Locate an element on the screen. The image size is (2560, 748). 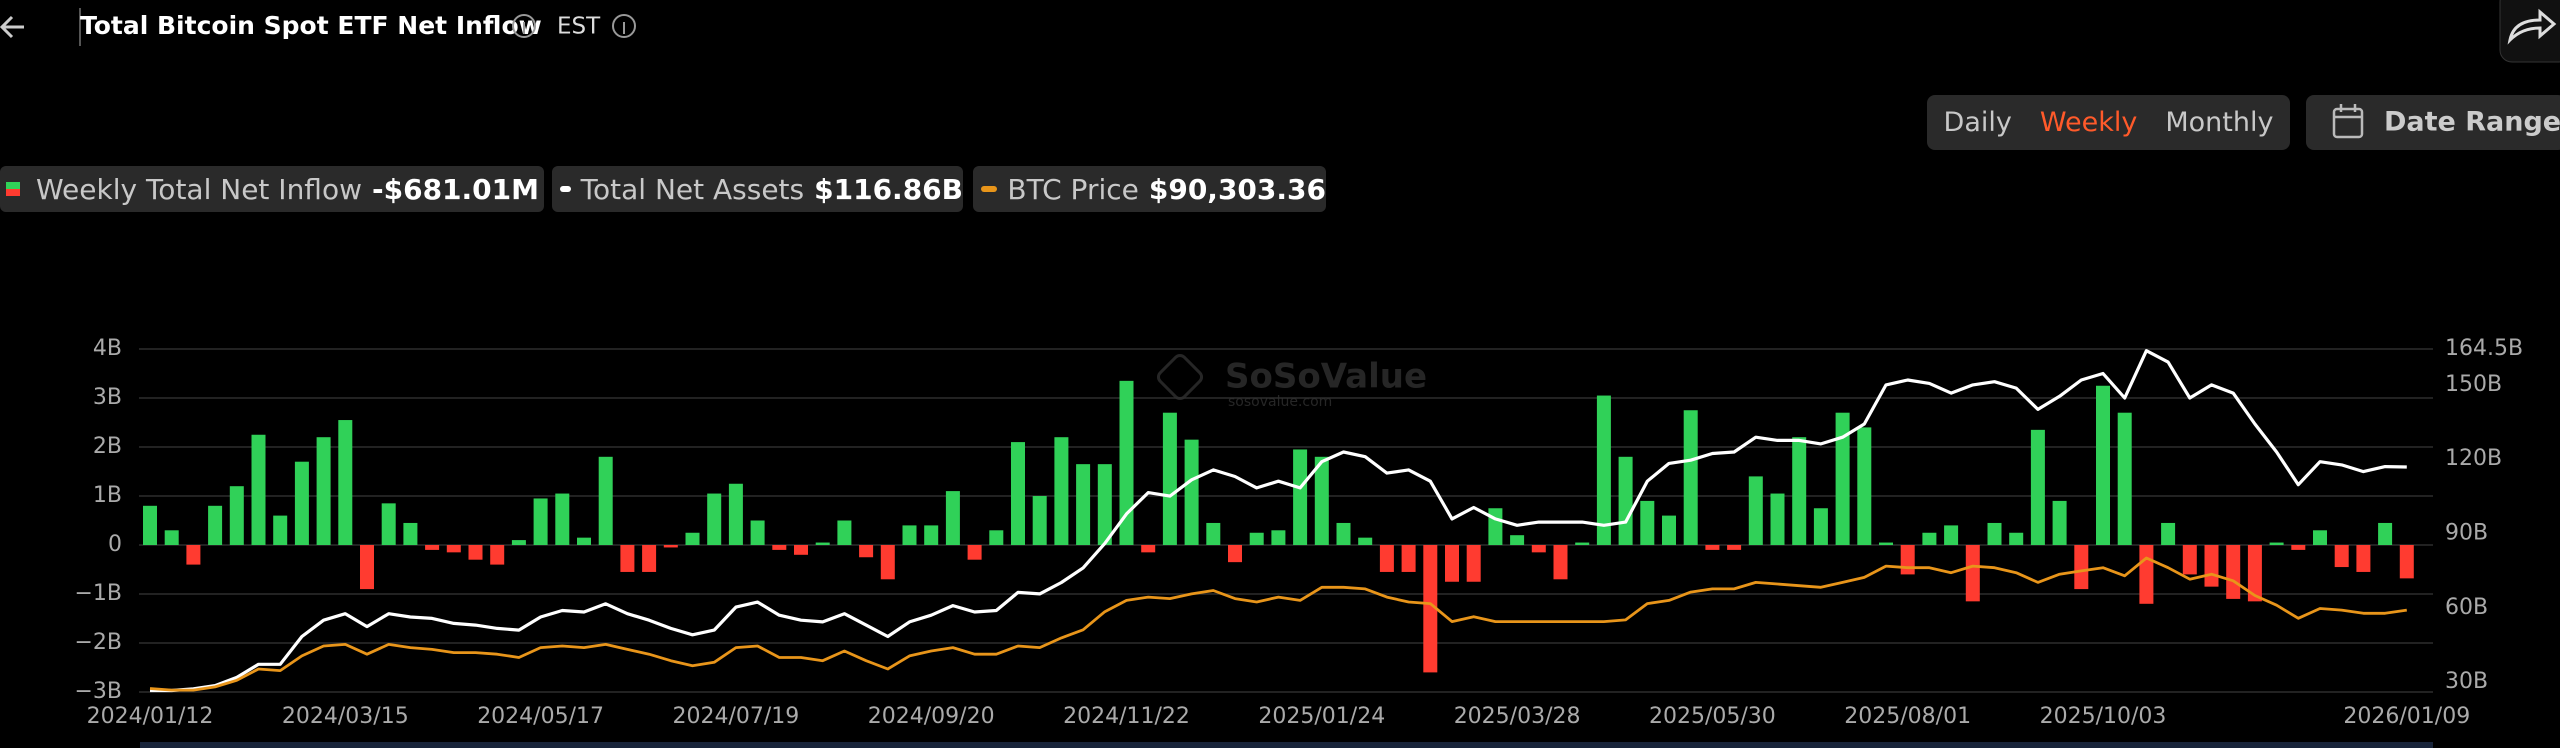
y2-tick-label: 30B is located at coordinates (2466, 681).